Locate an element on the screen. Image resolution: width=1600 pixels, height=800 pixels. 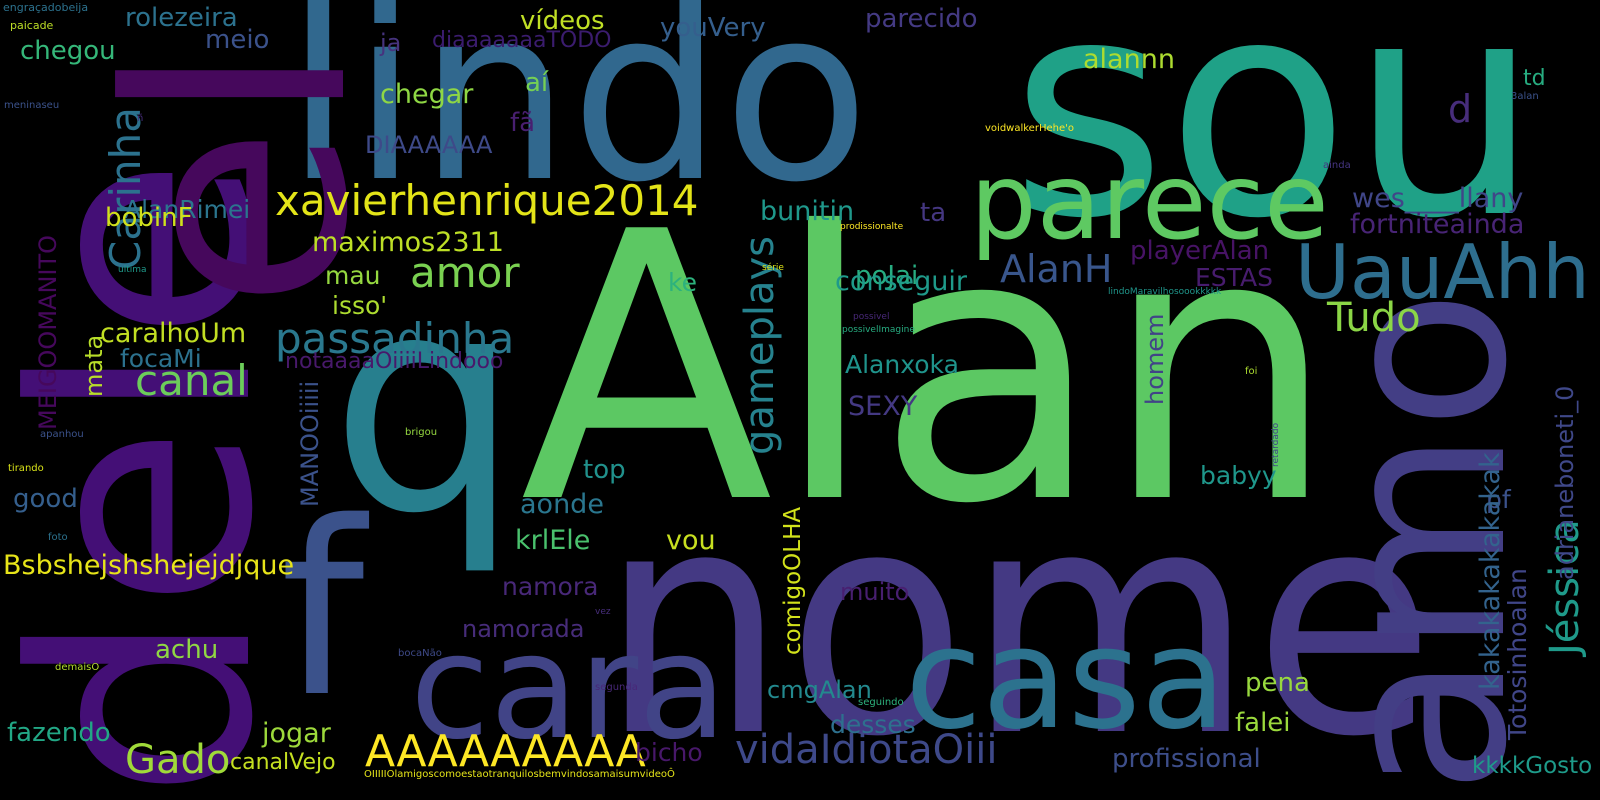
cloud-word: DIAAAAAA is located at coordinates (429, 145).